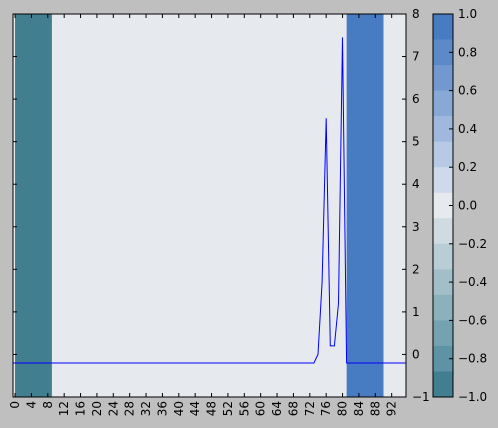 The height and width of the screenshot is (428, 498). What do you see at coordinates (472, 359) in the screenshot?
I see `colorbar-tick-label: −0.8` at bounding box center [472, 359].